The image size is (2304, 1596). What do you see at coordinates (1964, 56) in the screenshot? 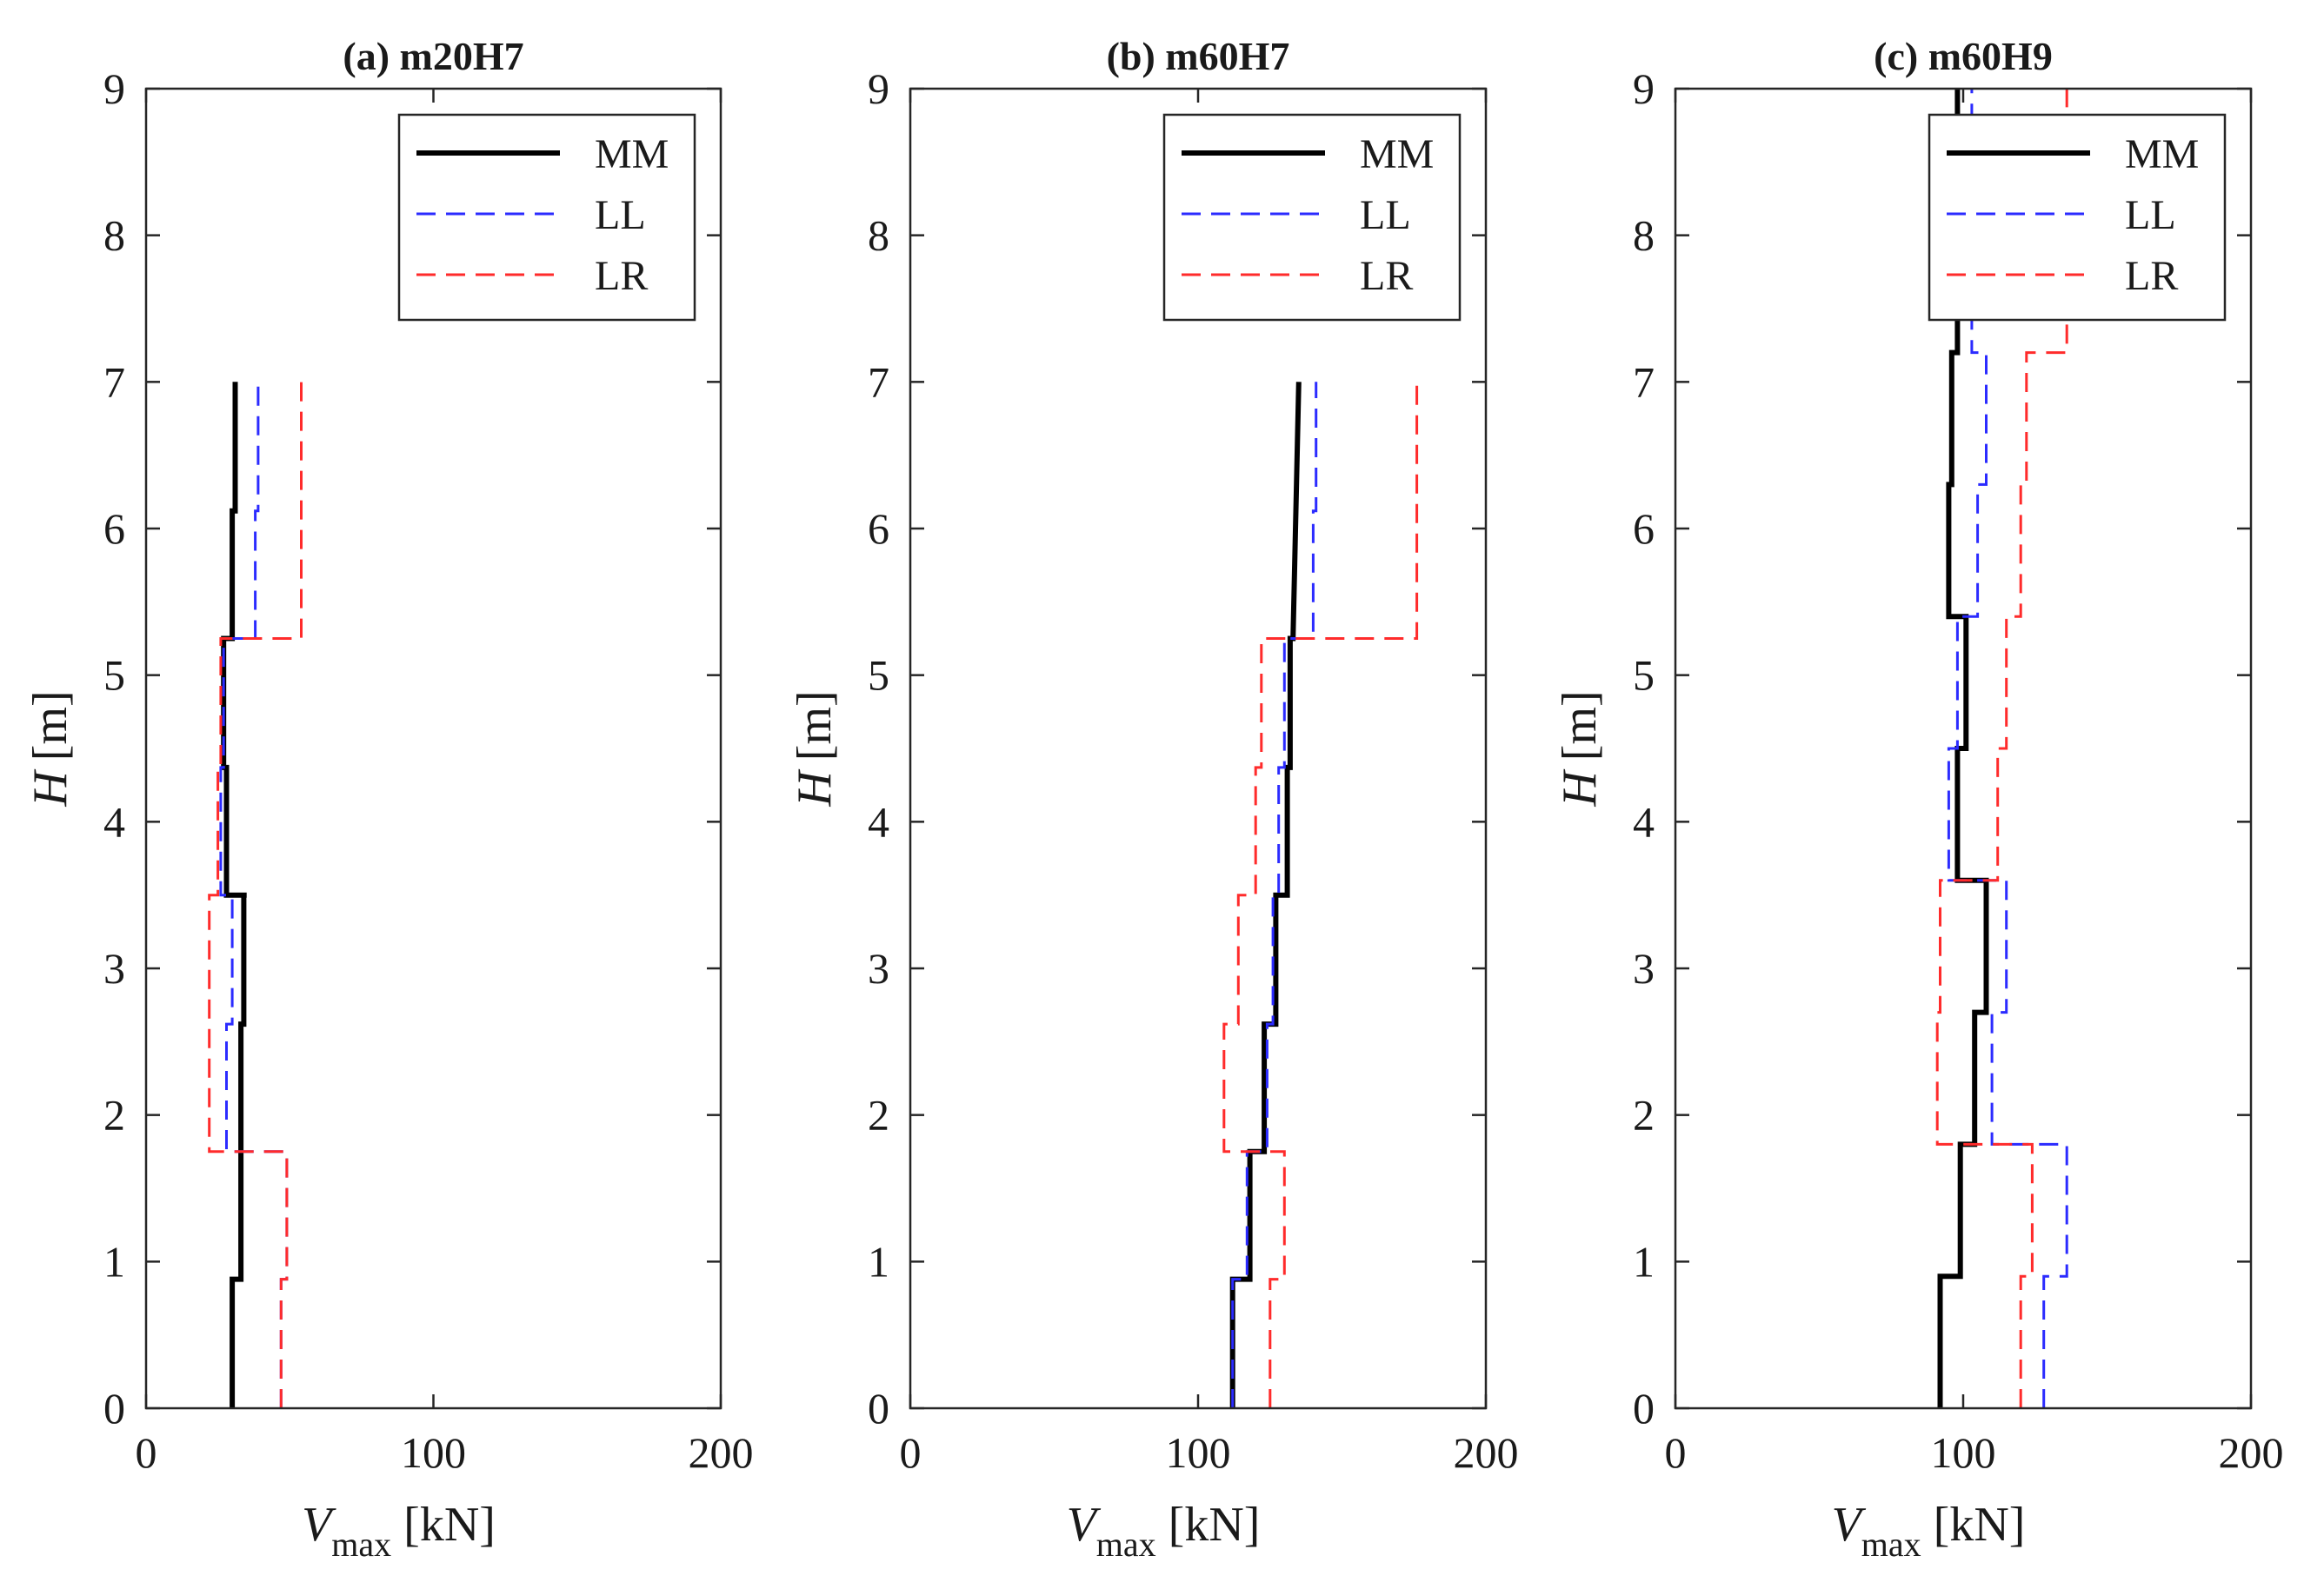
I see `chart-2-title: (c) m60H9` at bounding box center [1964, 56].